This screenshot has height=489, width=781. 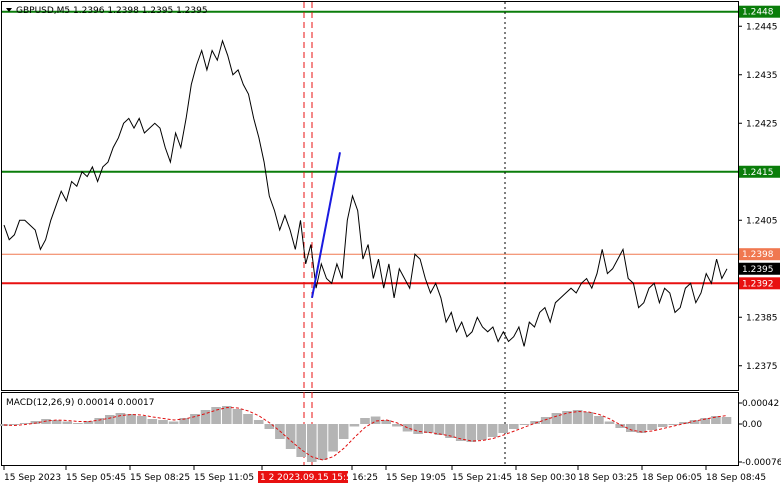 I want to click on time-axis-label: 15 Sep 19:05, so click(x=416, y=478).